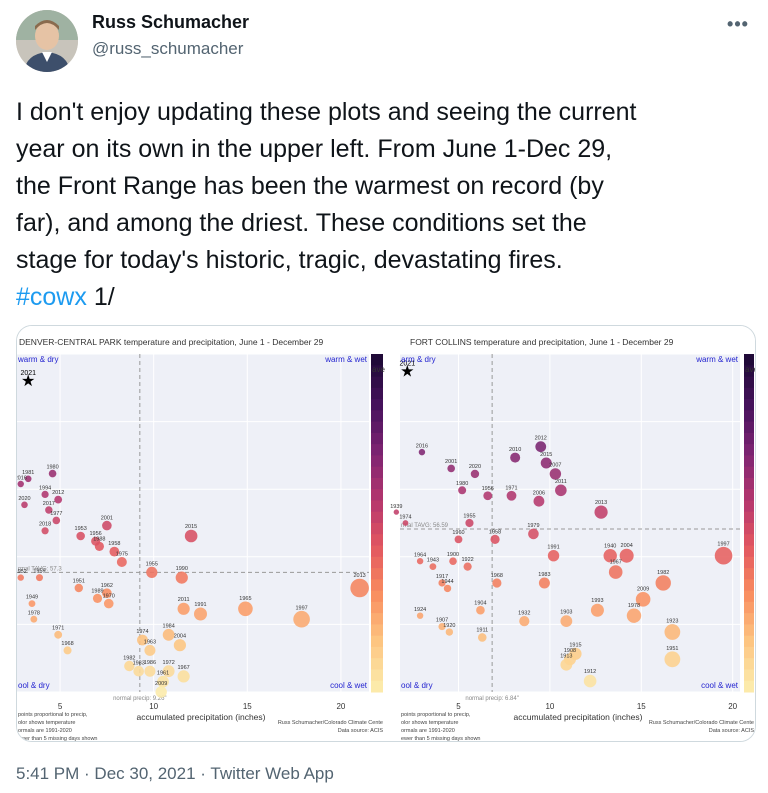 The height and width of the screenshot is (793, 768). What do you see at coordinates (451, 462) in the screenshot?
I see `point-label: 2001` at bounding box center [451, 462].